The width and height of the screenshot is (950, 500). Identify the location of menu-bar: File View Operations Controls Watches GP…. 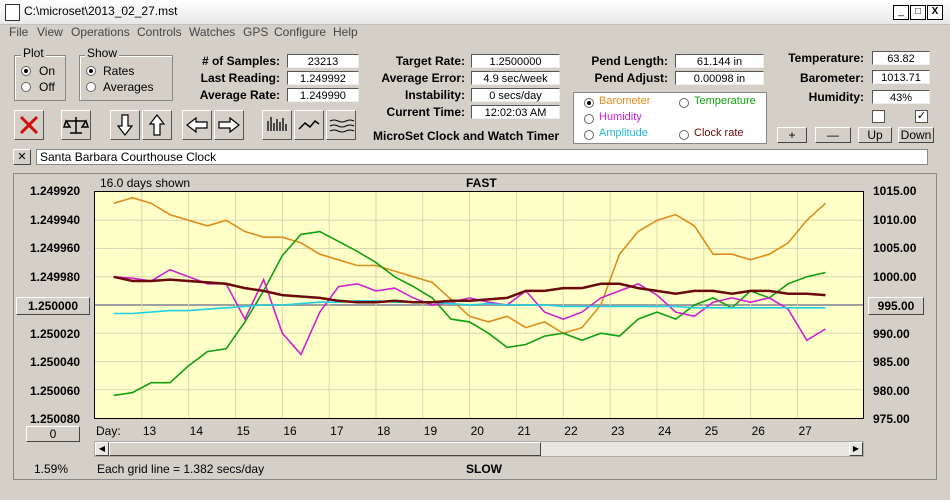
(475, 33).